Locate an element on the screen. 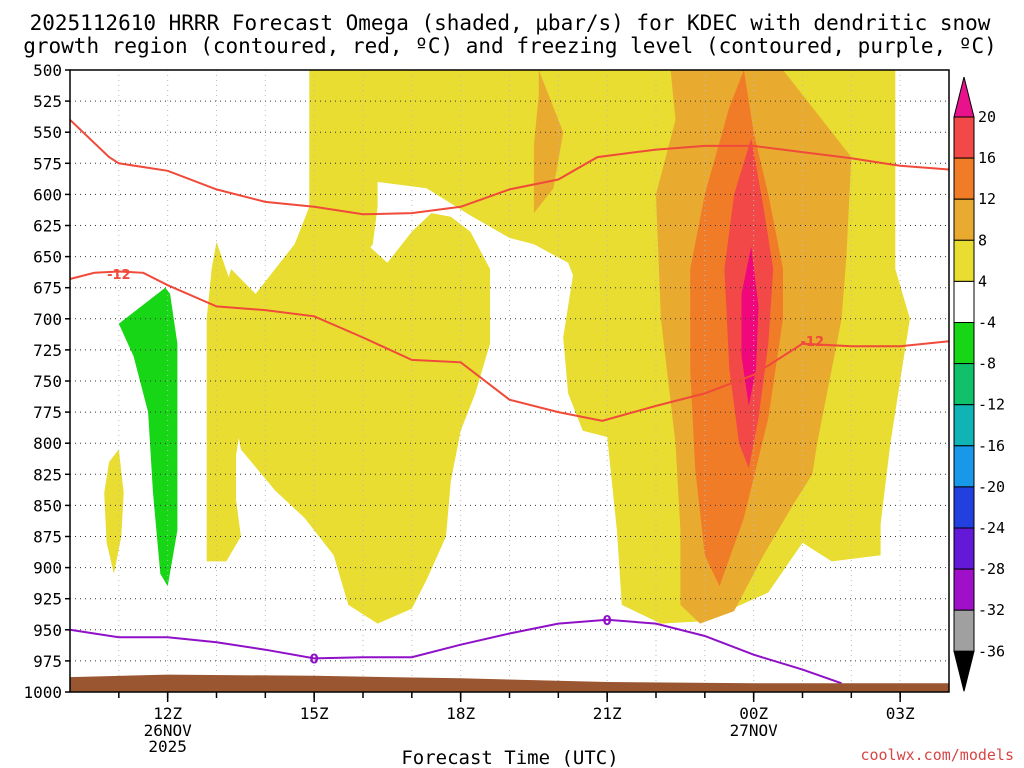 The height and width of the screenshot is (768, 1024). colorbar-level-label: -4 is located at coordinates (987, 323).